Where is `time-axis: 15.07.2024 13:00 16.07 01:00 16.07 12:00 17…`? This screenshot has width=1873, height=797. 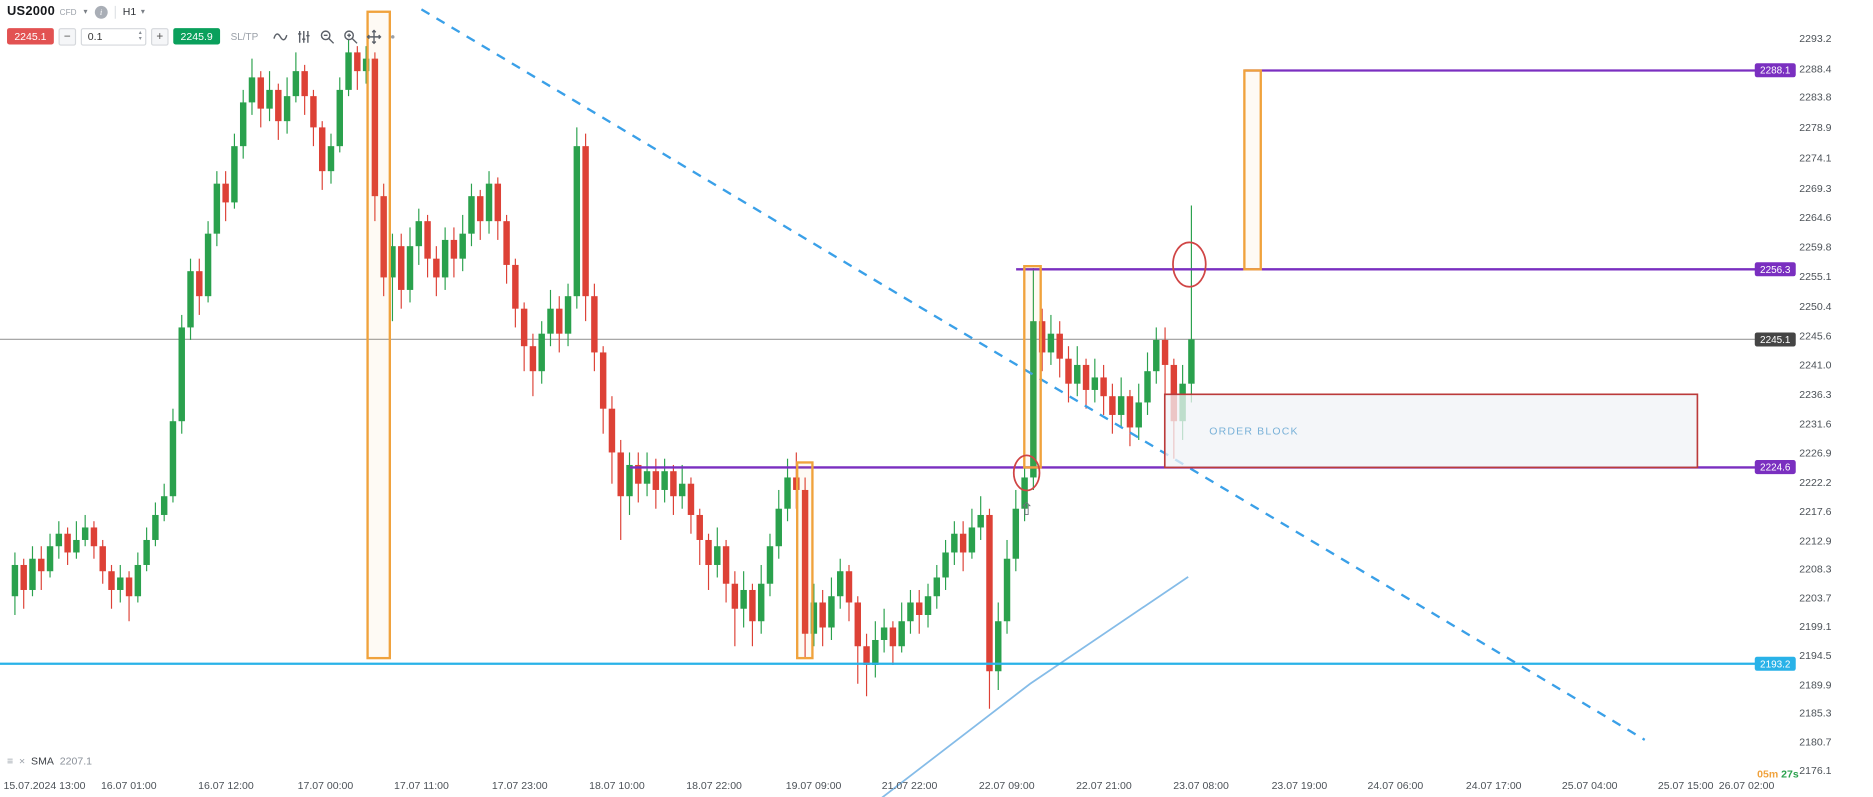 time-axis: 15.07.2024 13:00 16.07 01:00 16.07 12:00 17… is located at coordinates (936, 788).